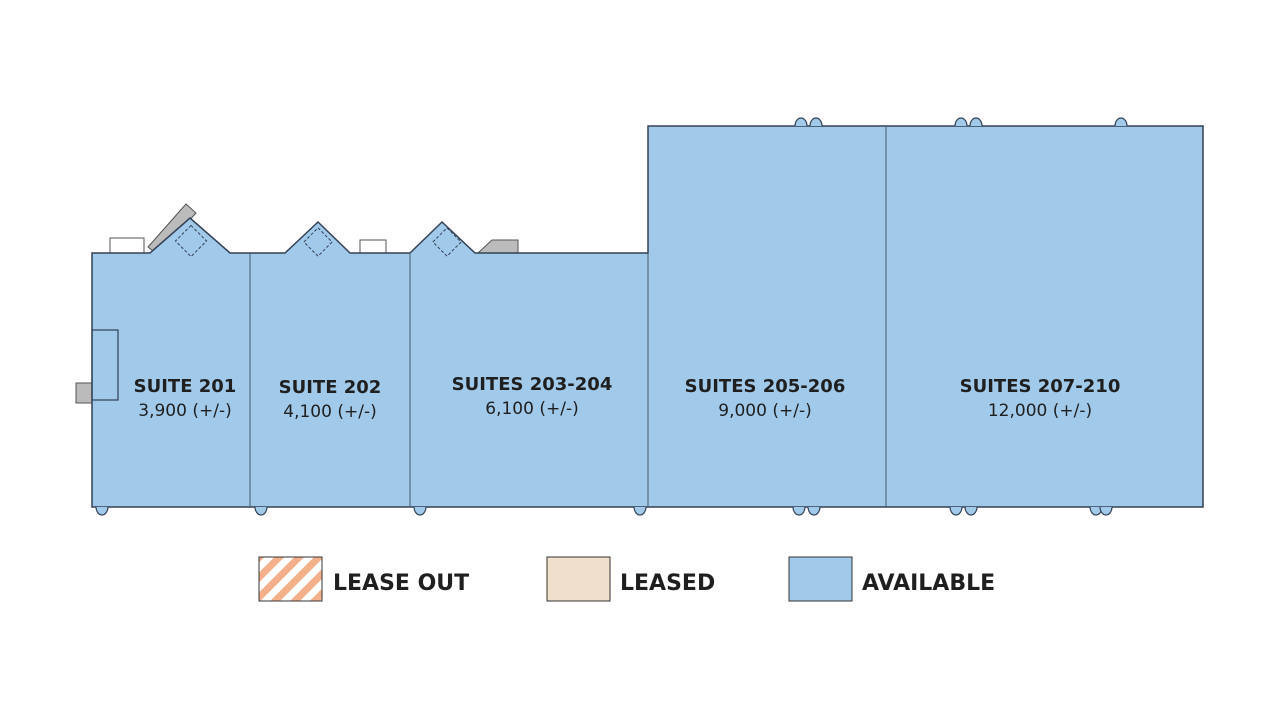  What do you see at coordinates (1040, 411) in the screenshot?
I see `suite-area: 12,000 (+/-)` at bounding box center [1040, 411].